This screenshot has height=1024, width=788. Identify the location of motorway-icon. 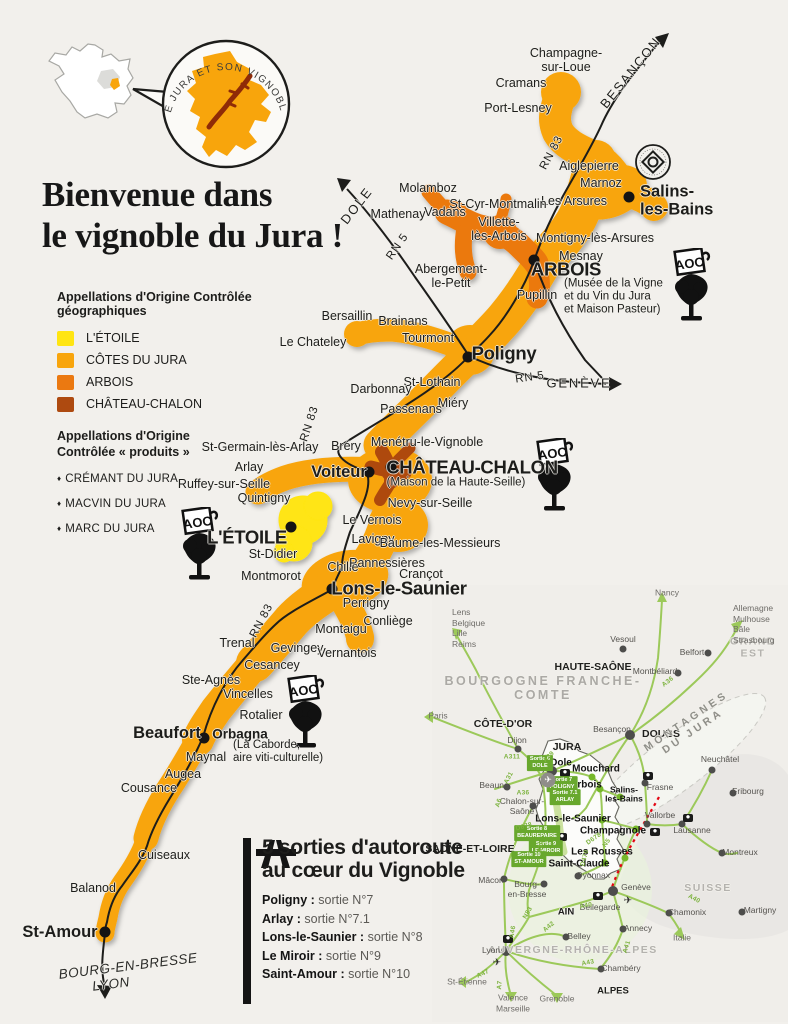
(276, 854).